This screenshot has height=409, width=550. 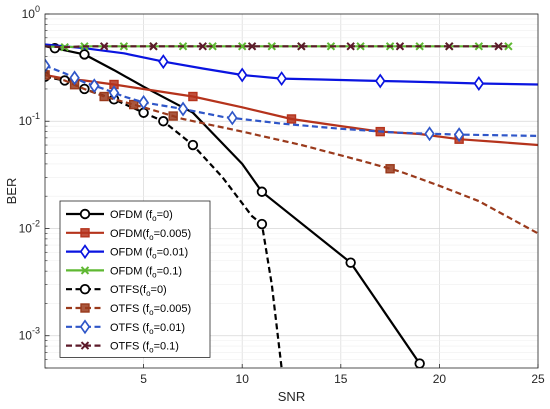 I want to click on legend-item: OTFS (fo=0.01), so click(x=125, y=327).